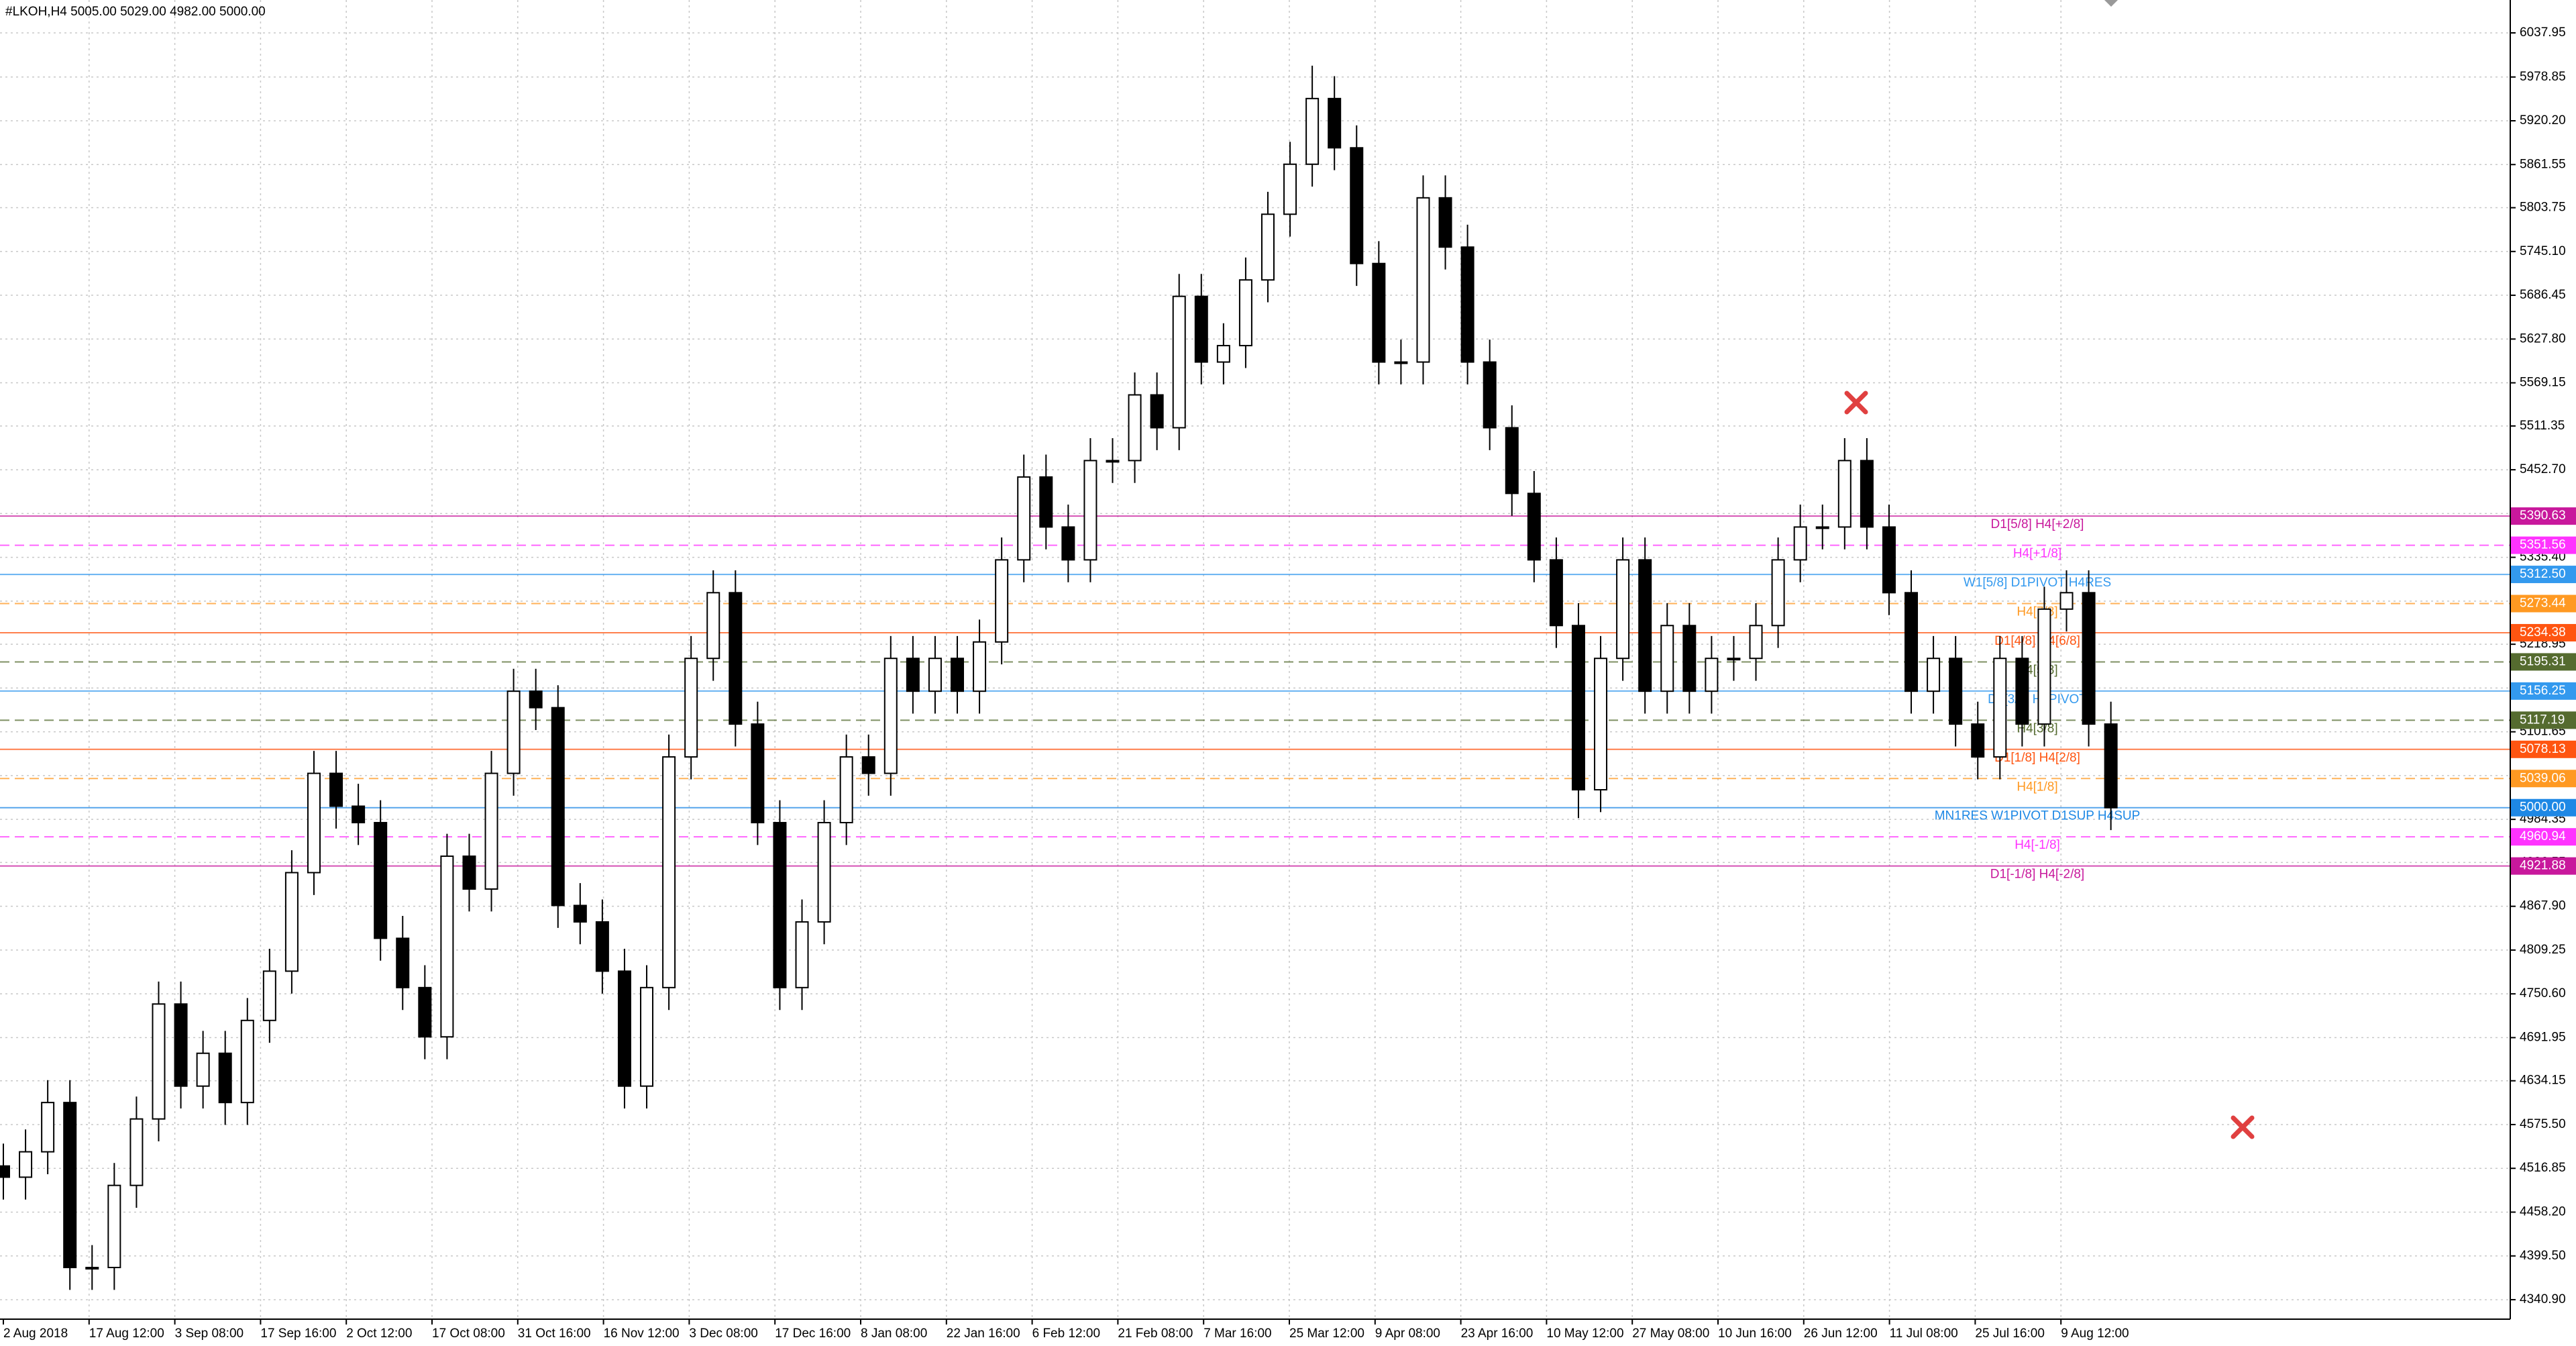 Image resolution: width=2576 pixels, height=1346 pixels. What do you see at coordinates (1755, 1334) in the screenshot?
I see `x-tick-label: 10 Jun 16:00` at bounding box center [1755, 1334].